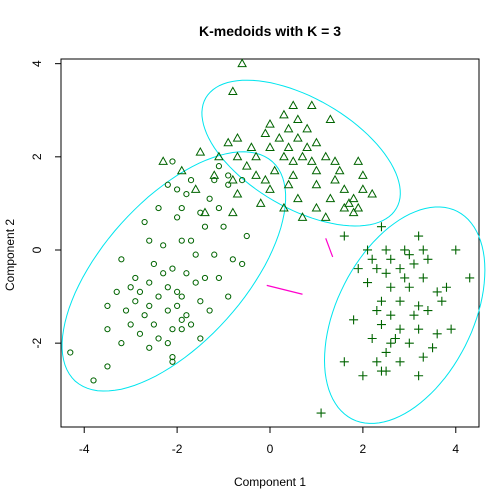 The height and width of the screenshot is (504, 504). Describe the element at coordinates (270, 449) in the screenshot. I see `x-tick-label: 0` at that location.